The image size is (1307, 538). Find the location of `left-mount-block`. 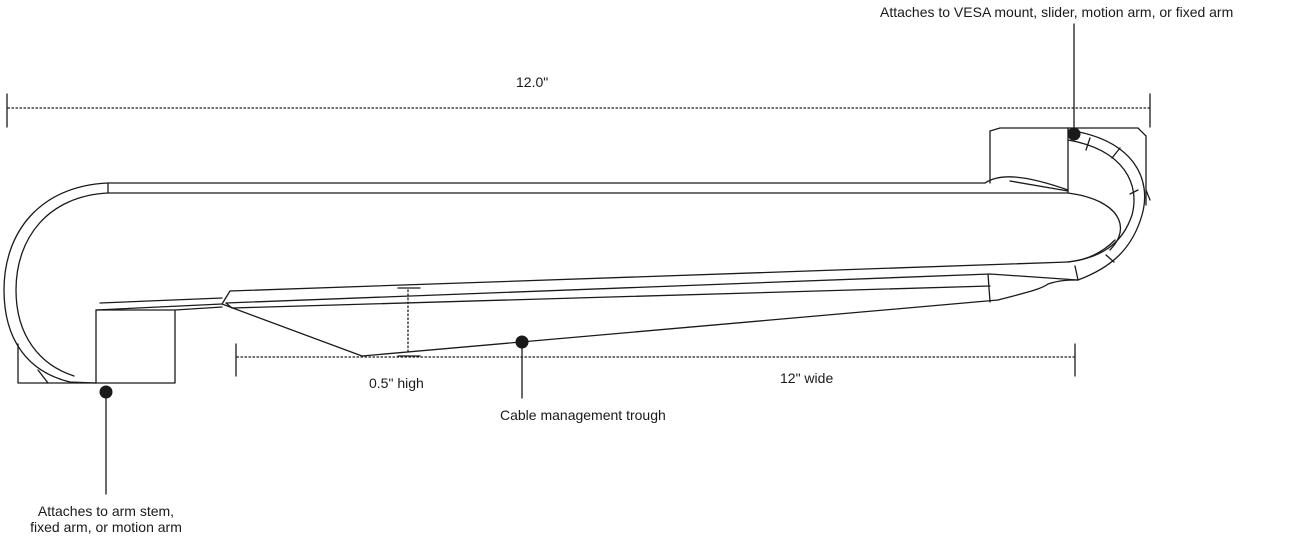

left-mount-block is located at coordinates (159, 340).